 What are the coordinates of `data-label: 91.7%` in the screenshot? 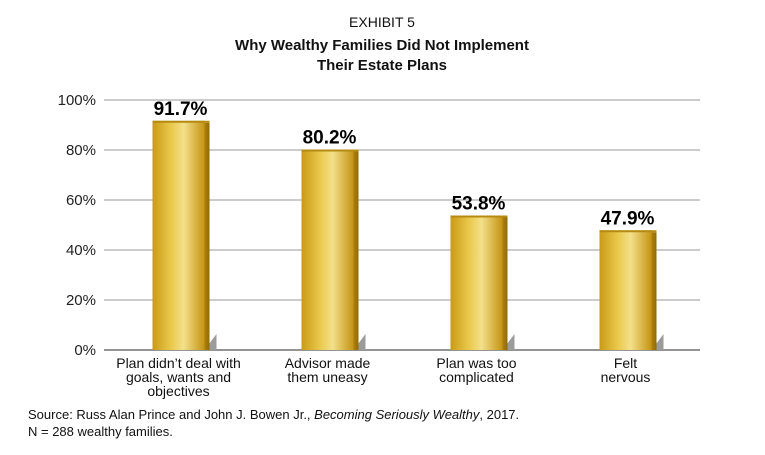 It's located at (181, 109).